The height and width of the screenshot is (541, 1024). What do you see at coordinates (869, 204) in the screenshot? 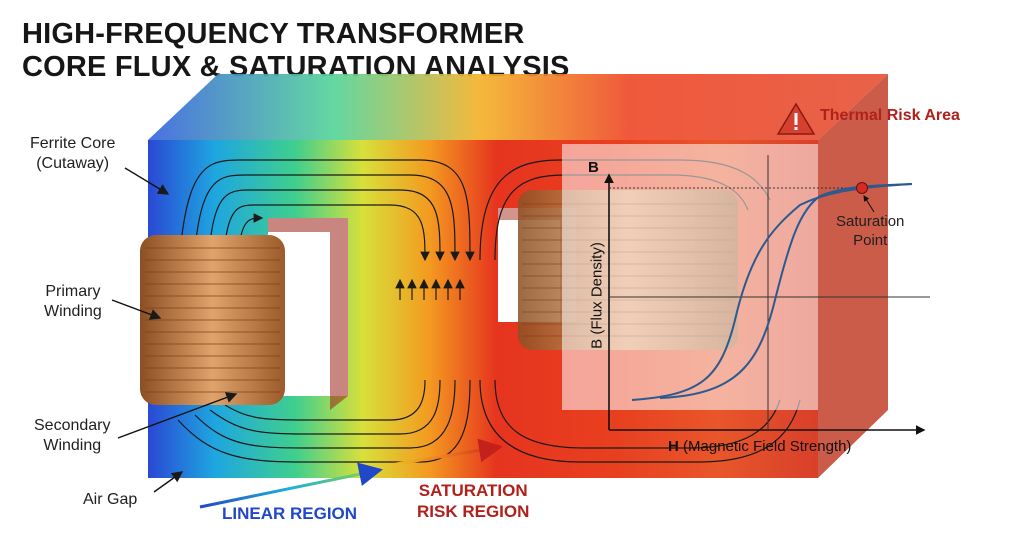
I see `saturation-pointer` at bounding box center [869, 204].